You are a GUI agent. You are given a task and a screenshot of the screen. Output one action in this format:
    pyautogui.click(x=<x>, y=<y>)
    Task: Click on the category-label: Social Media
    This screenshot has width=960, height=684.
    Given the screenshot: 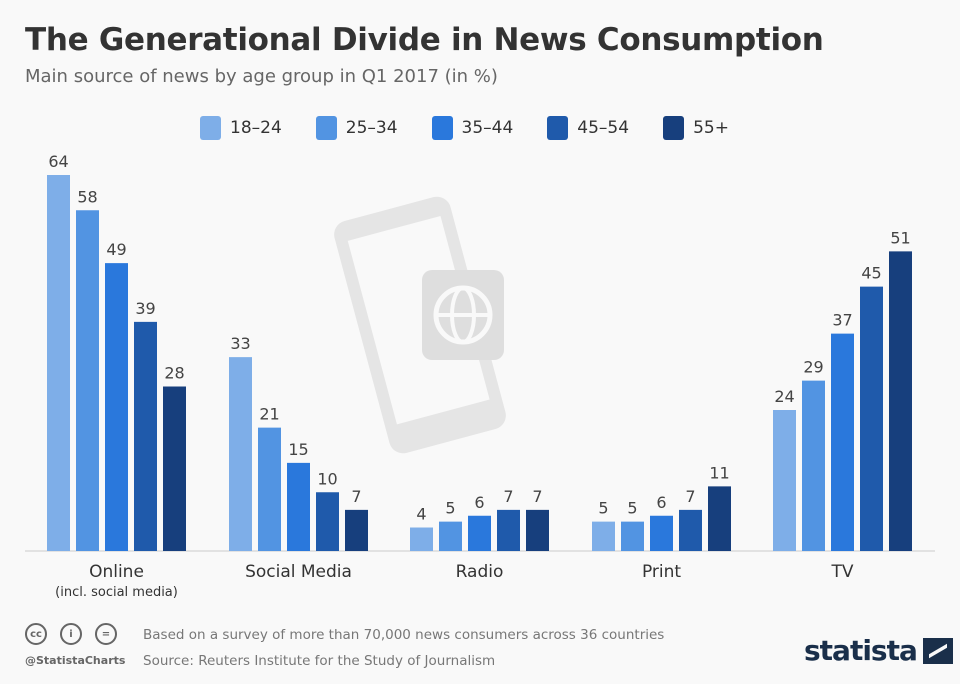 What is the action you would take?
    pyautogui.click(x=298, y=572)
    